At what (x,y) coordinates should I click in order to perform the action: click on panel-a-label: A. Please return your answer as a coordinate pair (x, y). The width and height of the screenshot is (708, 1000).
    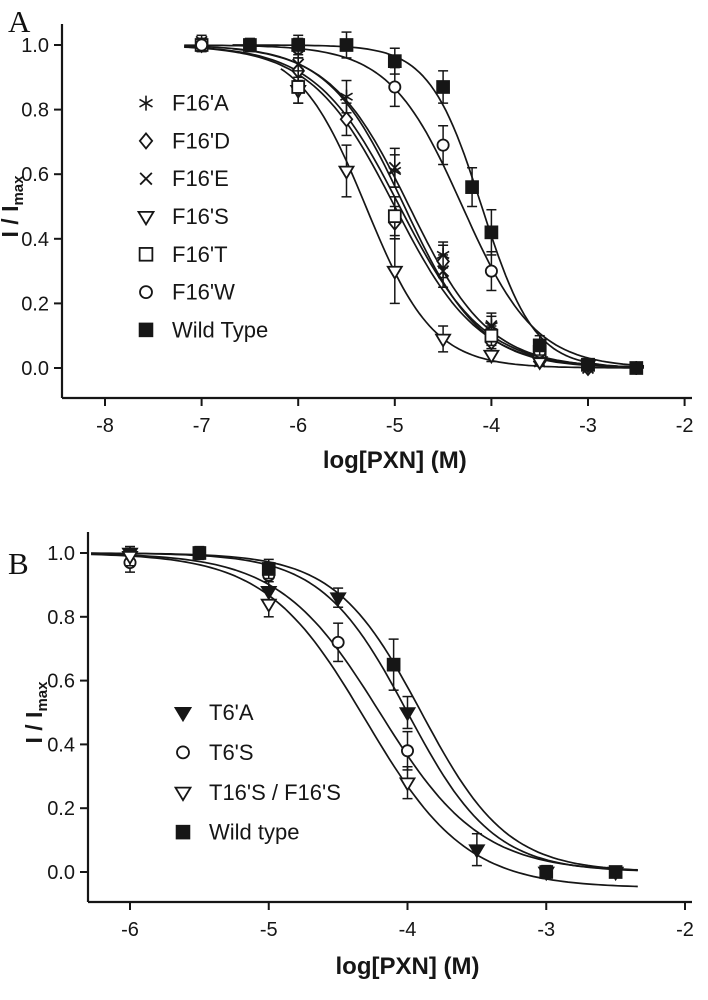
    Looking at the image, I should click on (19, 21).